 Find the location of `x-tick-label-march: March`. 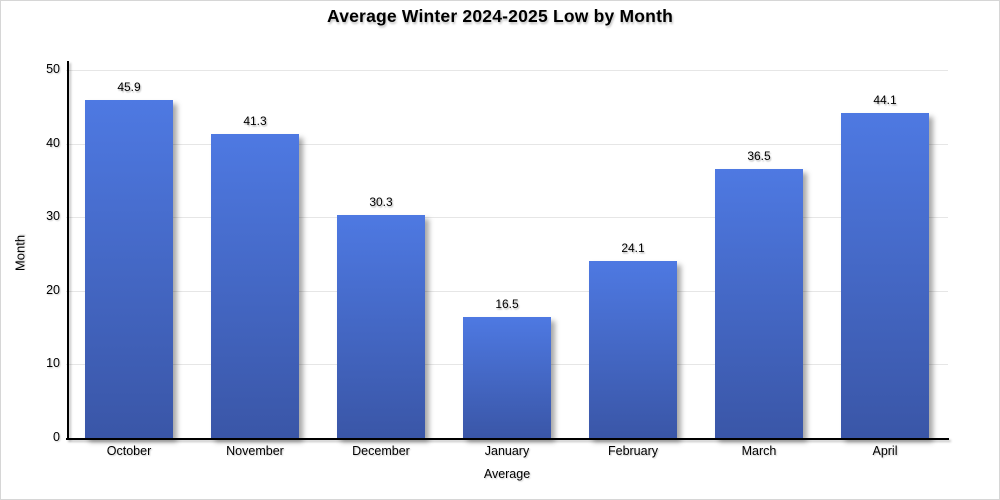

x-tick-label-march: March is located at coordinates (759, 451).